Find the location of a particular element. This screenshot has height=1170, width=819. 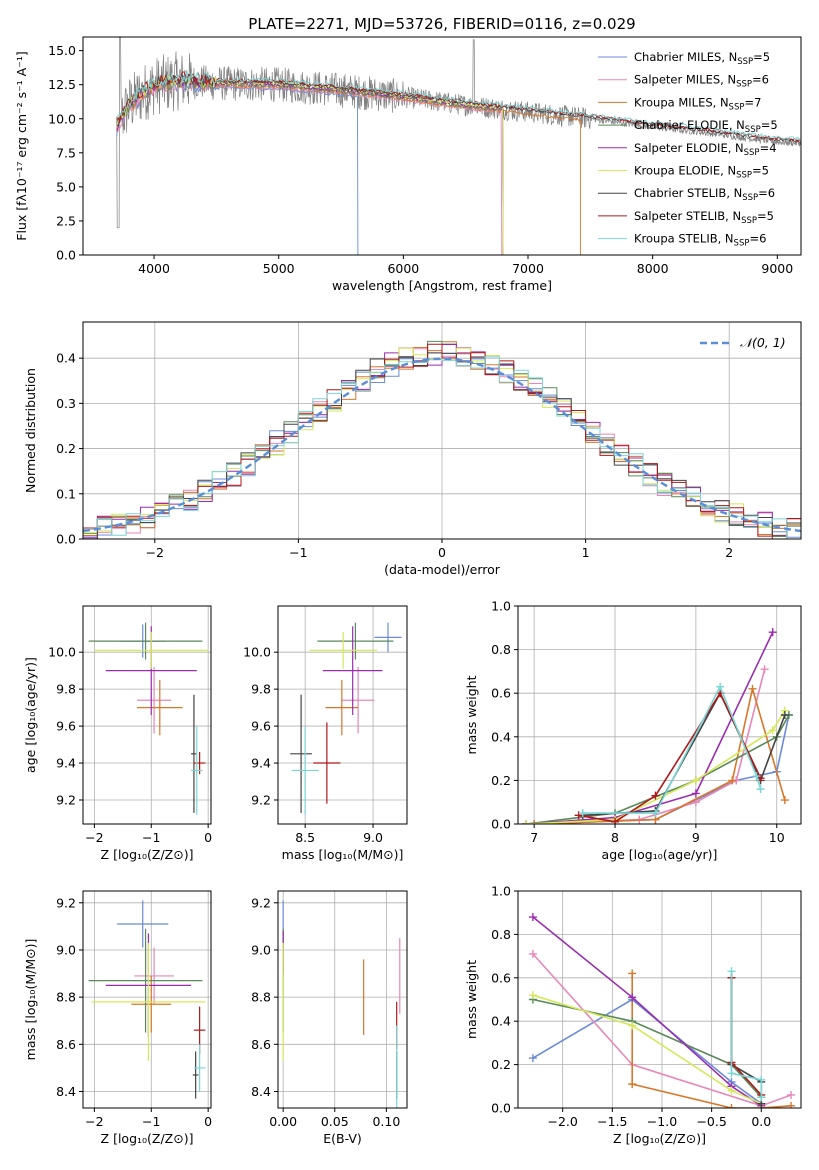

x-tick-label: 0.0 is located at coordinates (761, 1121).